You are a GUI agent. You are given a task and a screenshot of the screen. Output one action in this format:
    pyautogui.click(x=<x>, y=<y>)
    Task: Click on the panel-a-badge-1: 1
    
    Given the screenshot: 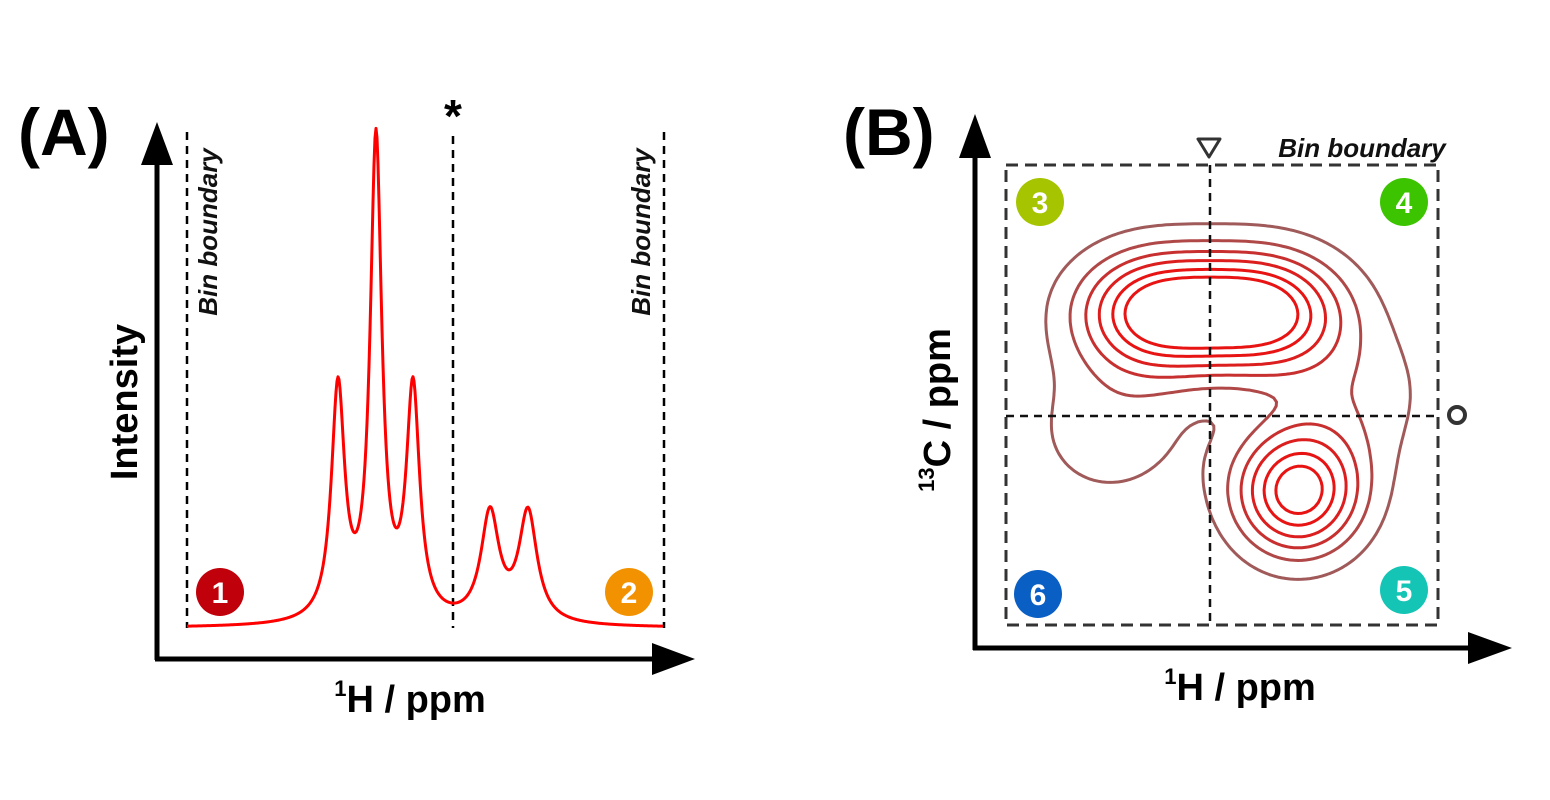 What is the action you would take?
    pyautogui.click(x=220, y=592)
    